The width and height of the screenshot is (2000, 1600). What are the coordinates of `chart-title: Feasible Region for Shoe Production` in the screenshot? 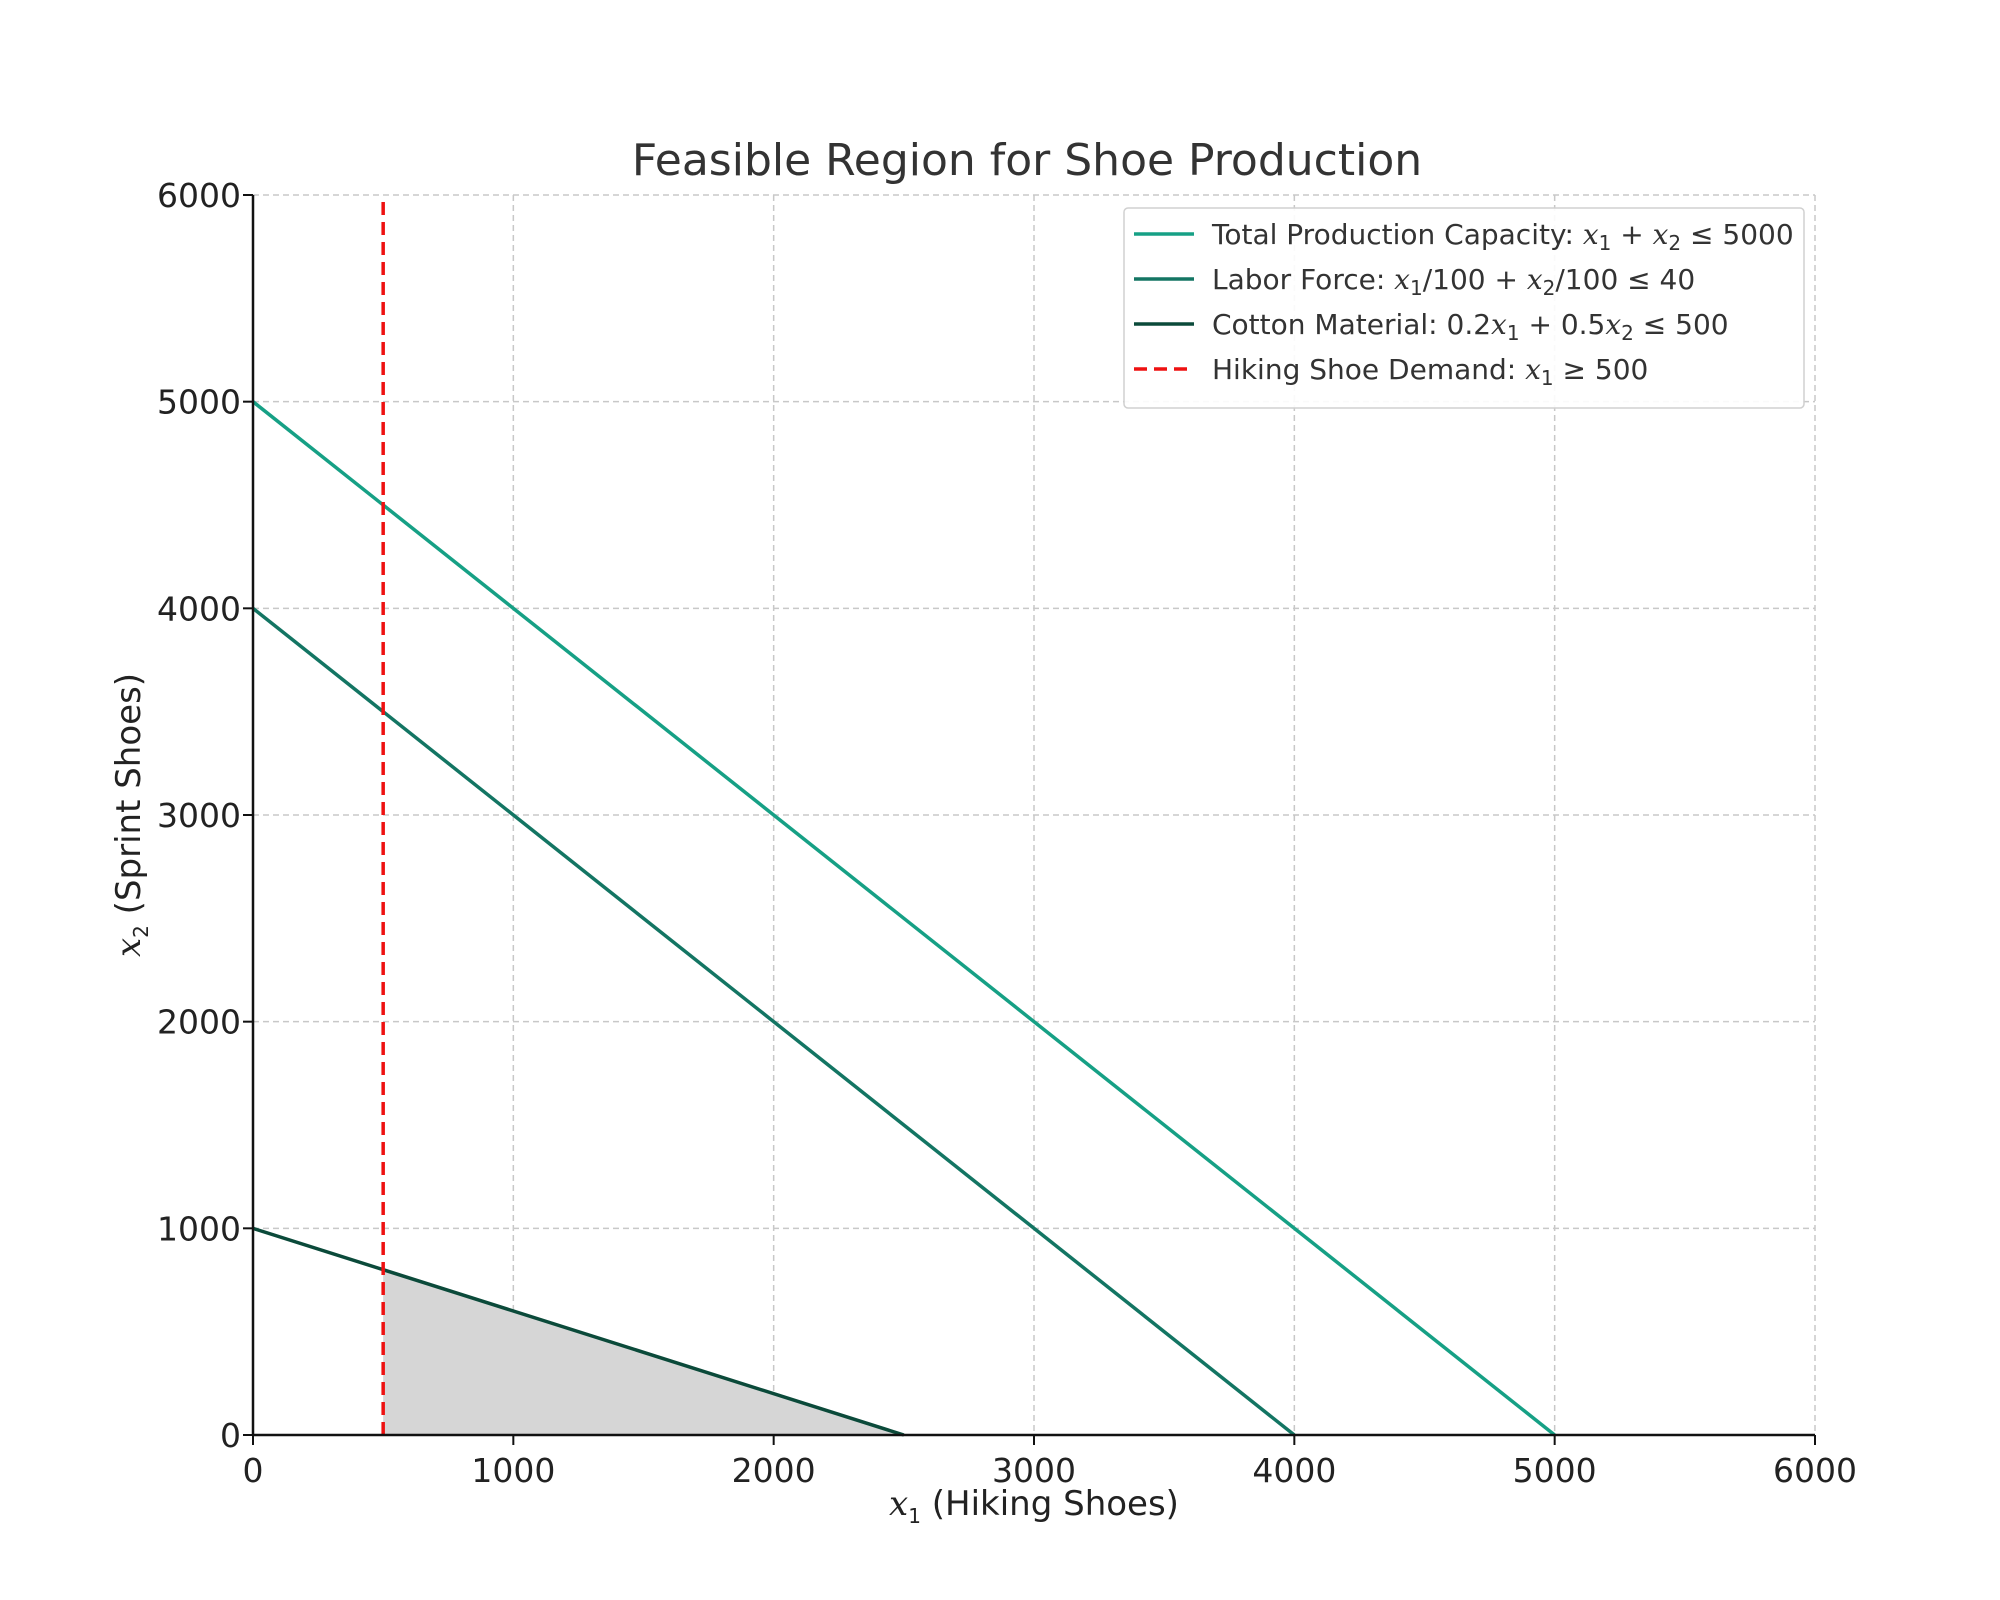 It's located at (1027, 160).